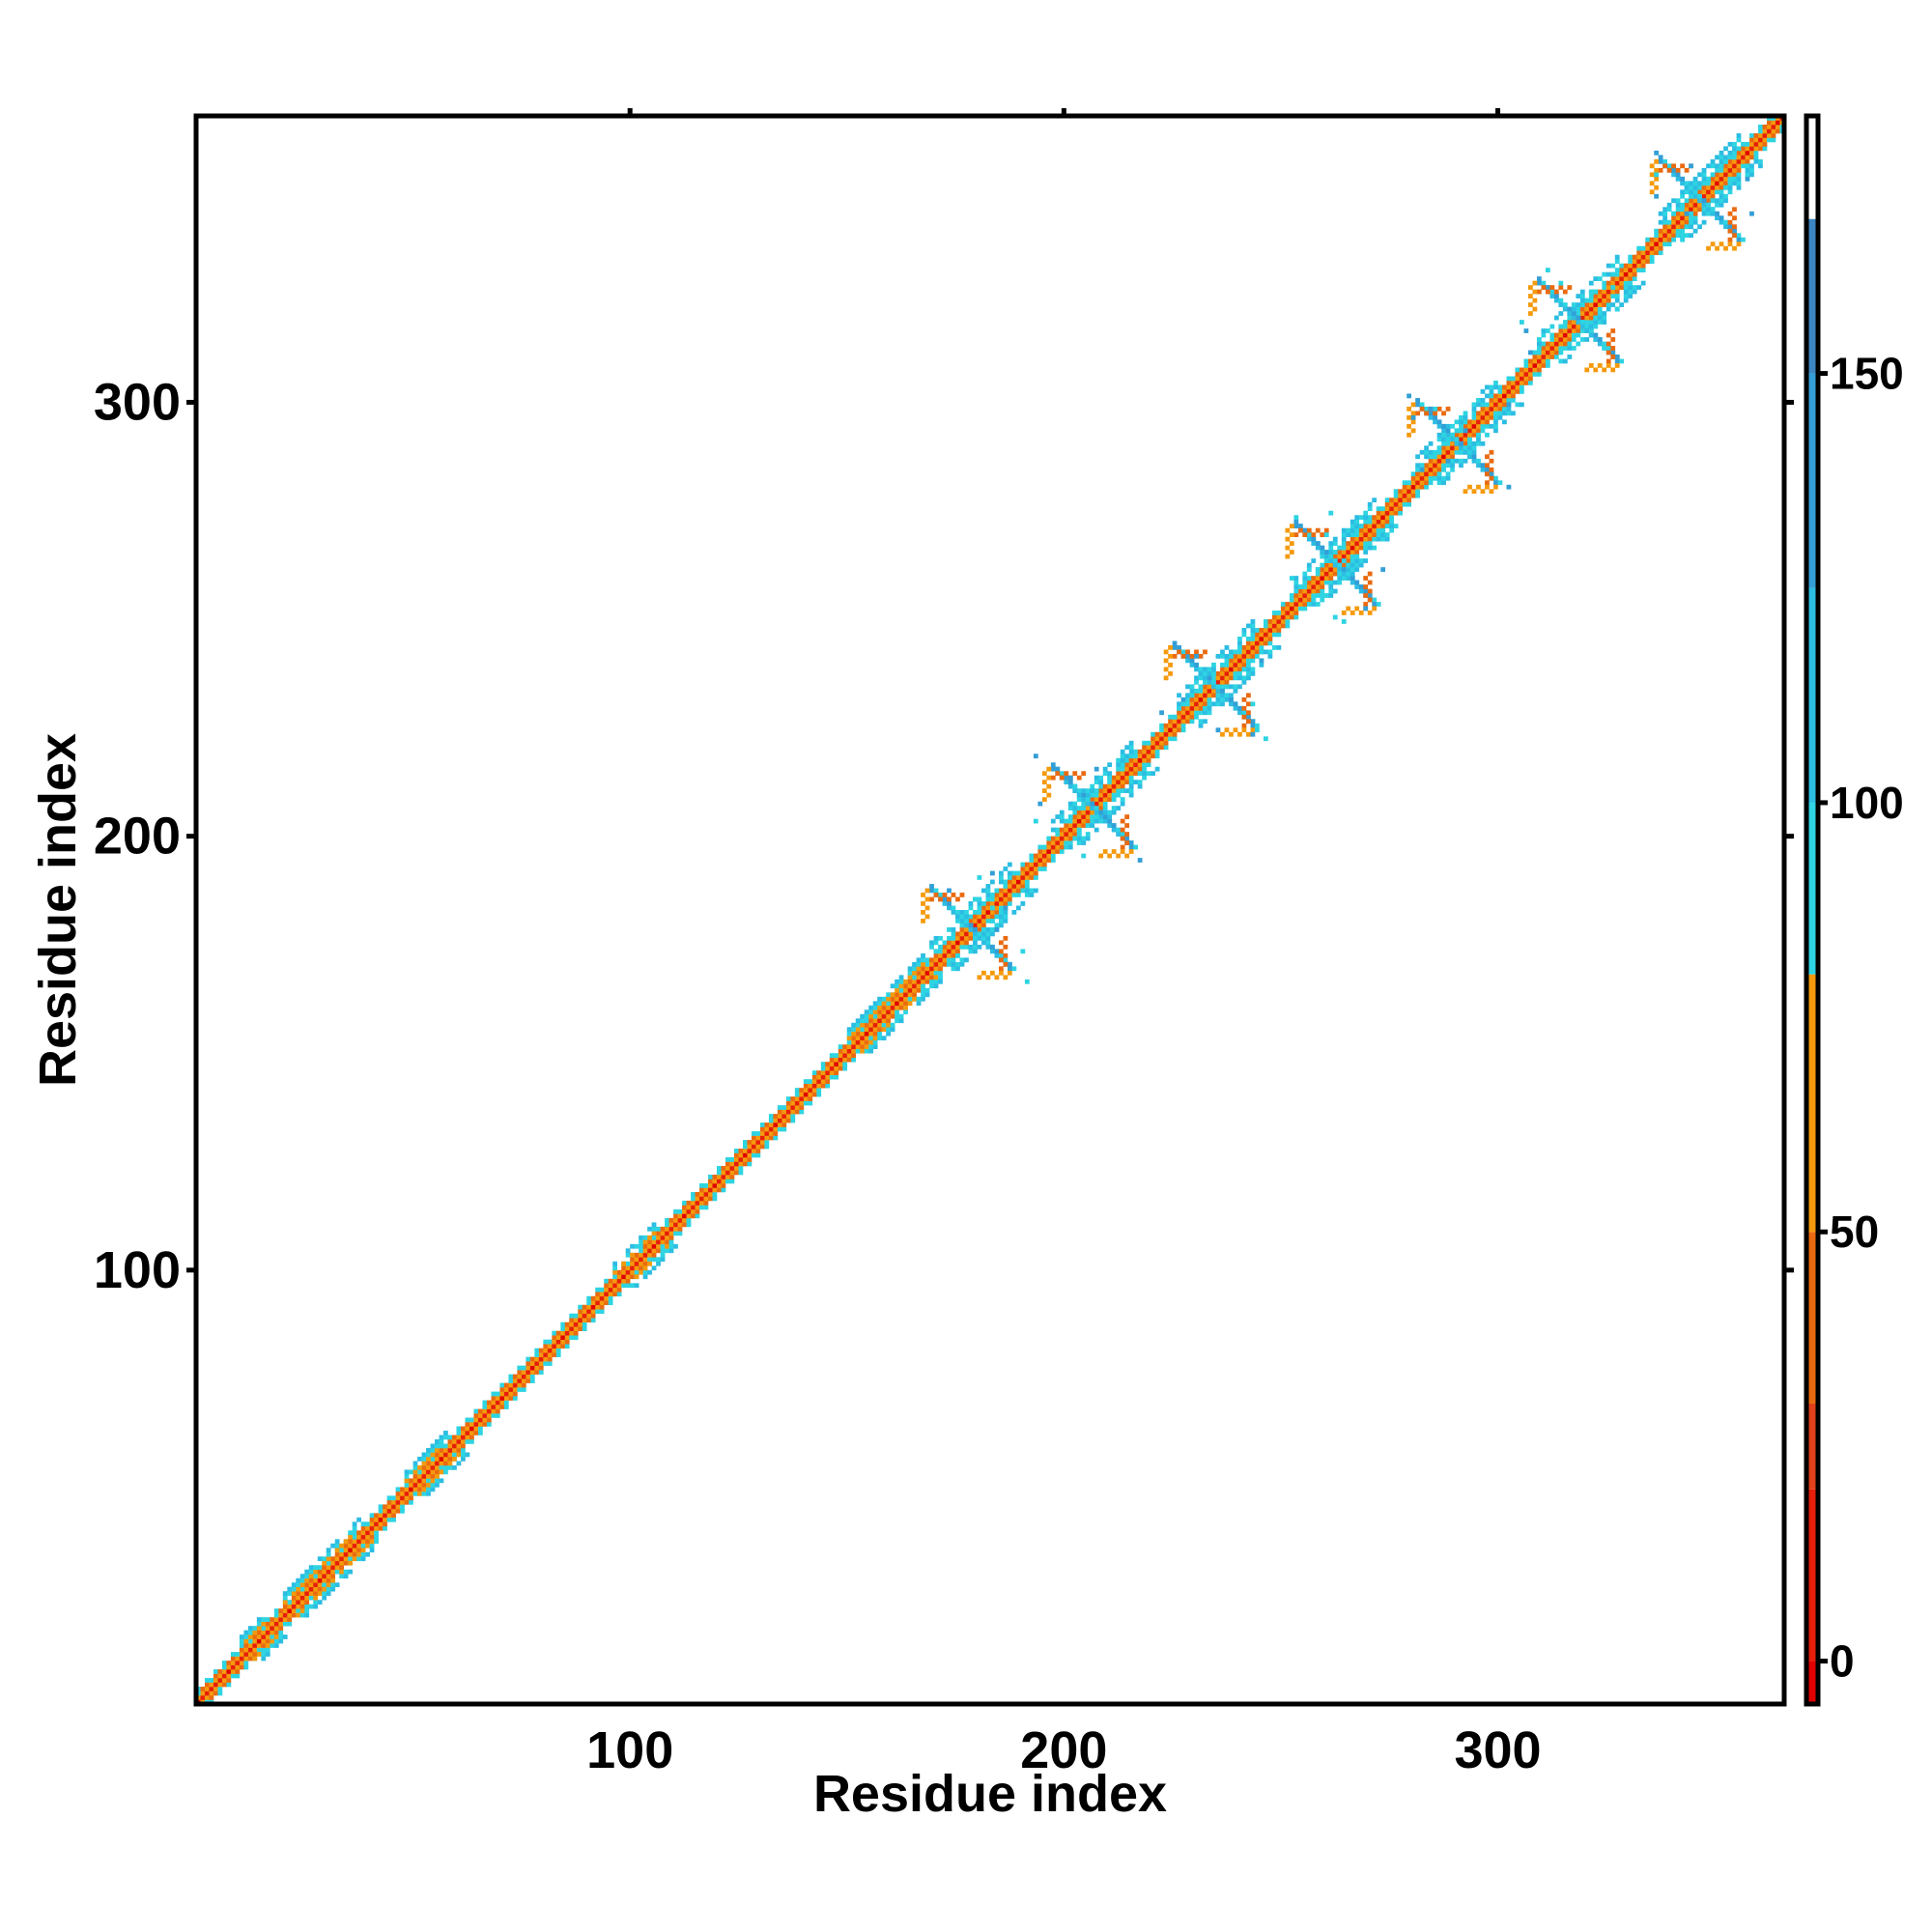 This screenshot has height=1932, width=1932. What do you see at coordinates (137, 402) in the screenshot?
I see `y-tick-label: 300` at bounding box center [137, 402].